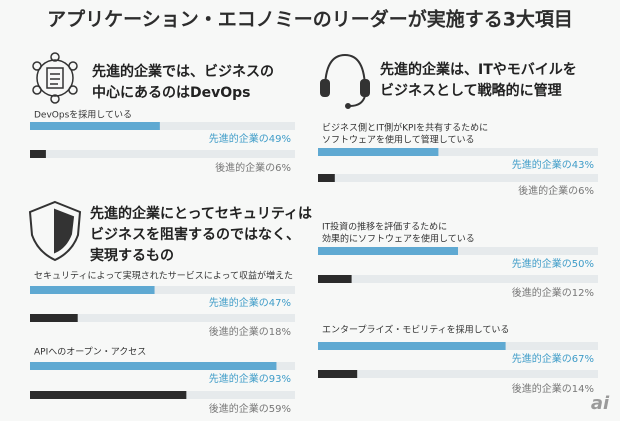 Image resolution: width=620 pixels, height=421 pixels. Describe the element at coordinates (171, 92) in the screenshot. I see `section-heading: 中心にあるのはDevOps` at that location.